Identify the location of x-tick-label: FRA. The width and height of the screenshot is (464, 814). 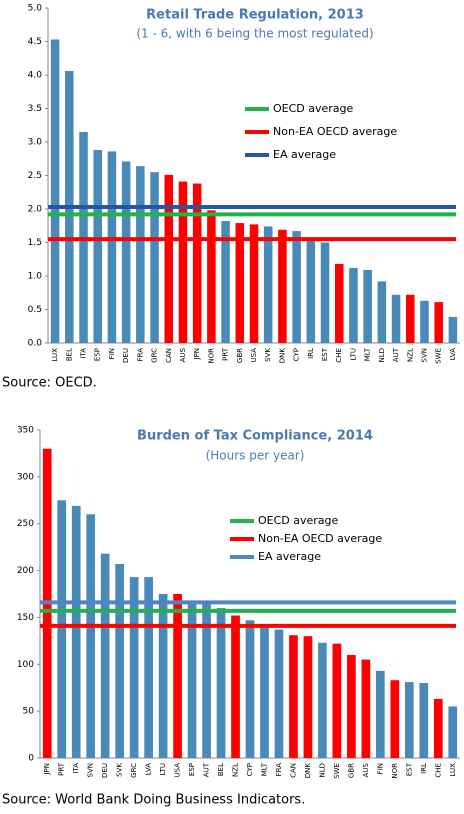
(279, 770).